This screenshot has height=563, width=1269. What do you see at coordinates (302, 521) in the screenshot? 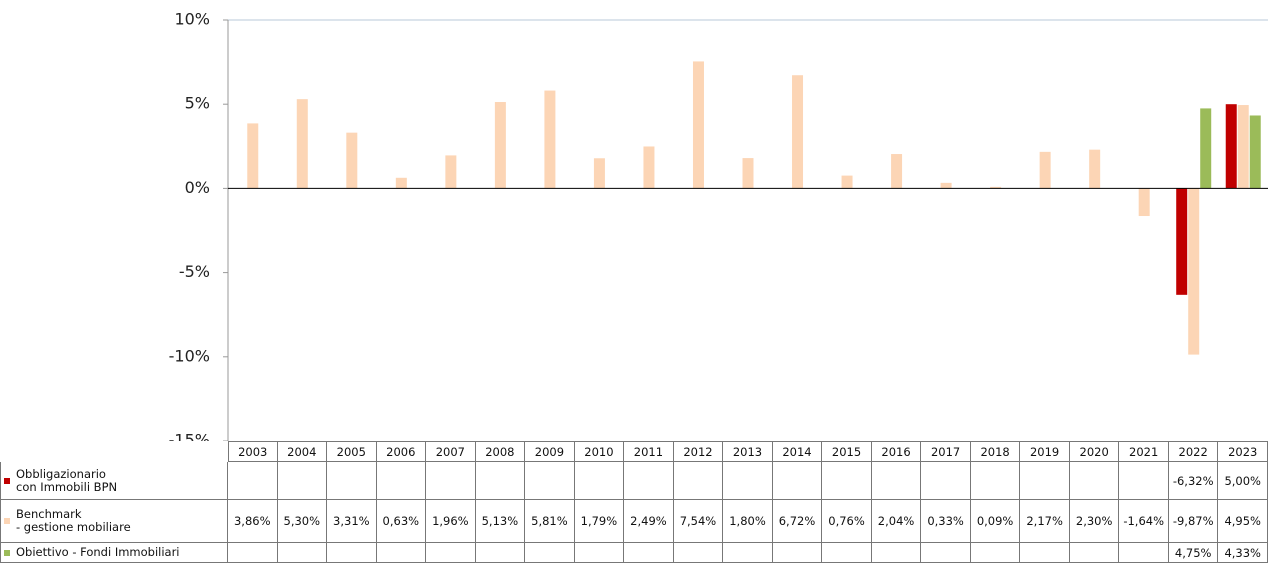
I see `value-cell: 5,30%` at bounding box center [302, 521].